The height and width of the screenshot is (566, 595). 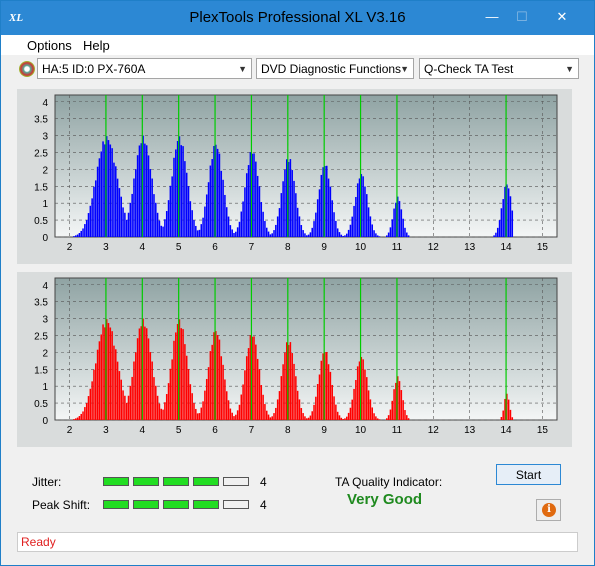 What do you see at coordinates (45, 286) in the screenshot?
I see `y-tick-label: 4` at bounding box center [45, 286].